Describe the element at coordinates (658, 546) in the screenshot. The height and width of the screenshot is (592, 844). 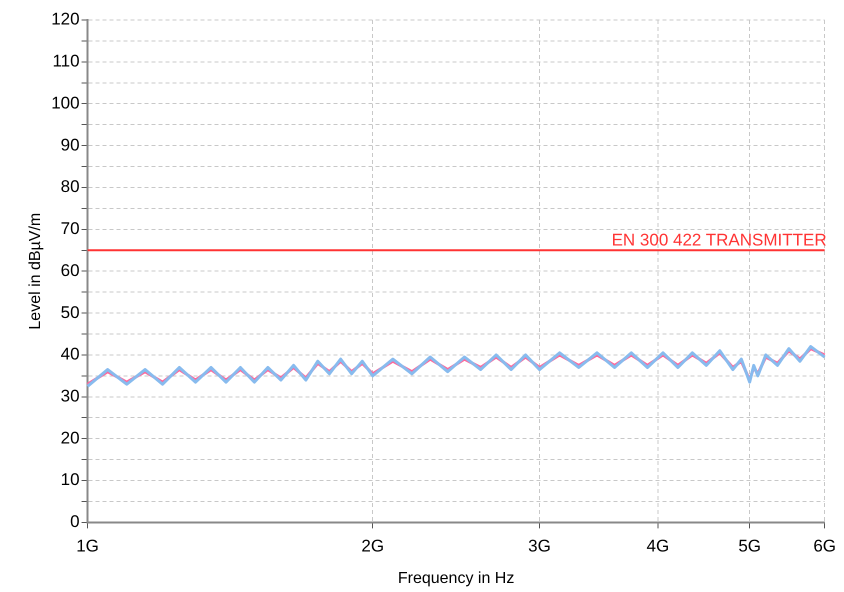
I see `x-tick-label: 4G` at that location.